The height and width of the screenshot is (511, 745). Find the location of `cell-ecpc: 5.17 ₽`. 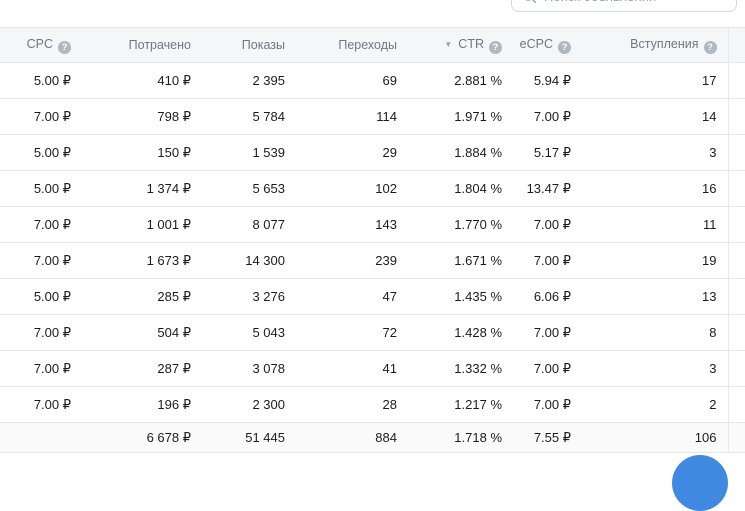

cell-ecpc: 5.17 ₽ is located at coordinates (550, 152).